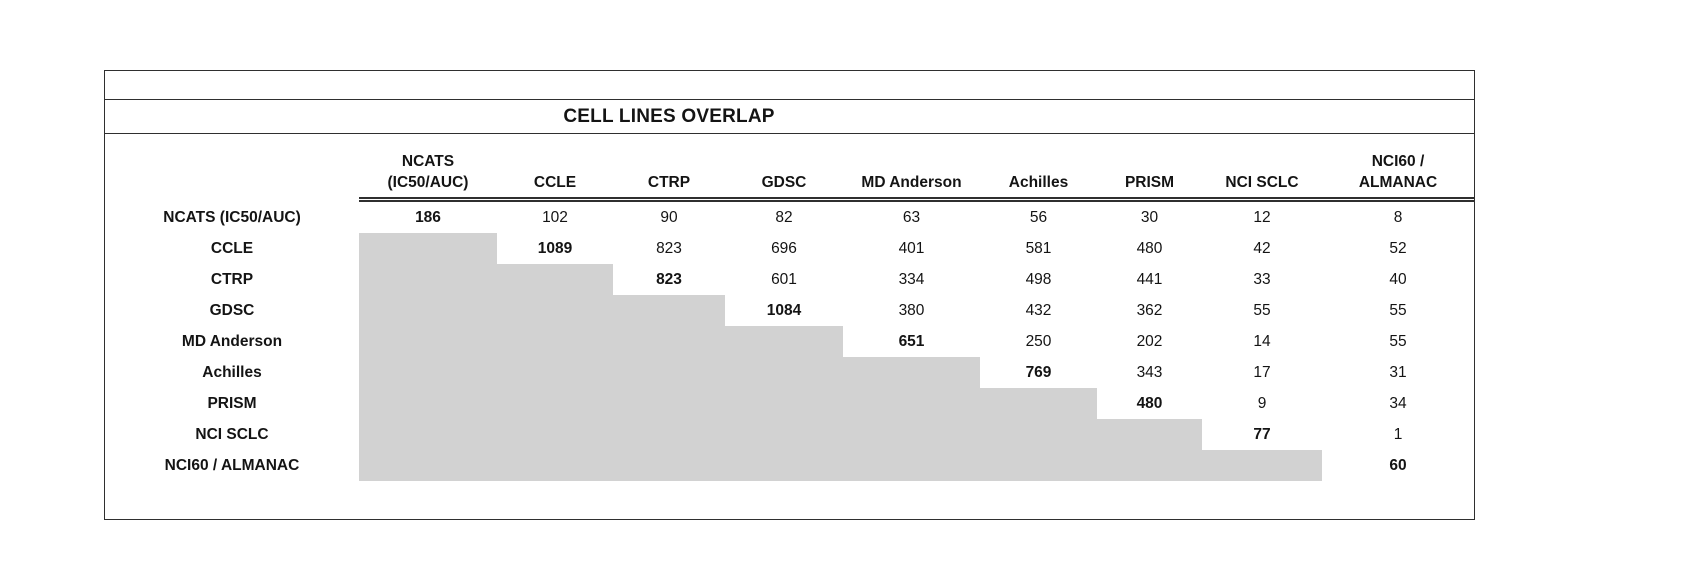 This screenshot has height=562, width=1689. What do you see at coordinates (1038, 183) in the screenshot?
I see `column-header-label: Achilles` at bounding box center [1038, 183].